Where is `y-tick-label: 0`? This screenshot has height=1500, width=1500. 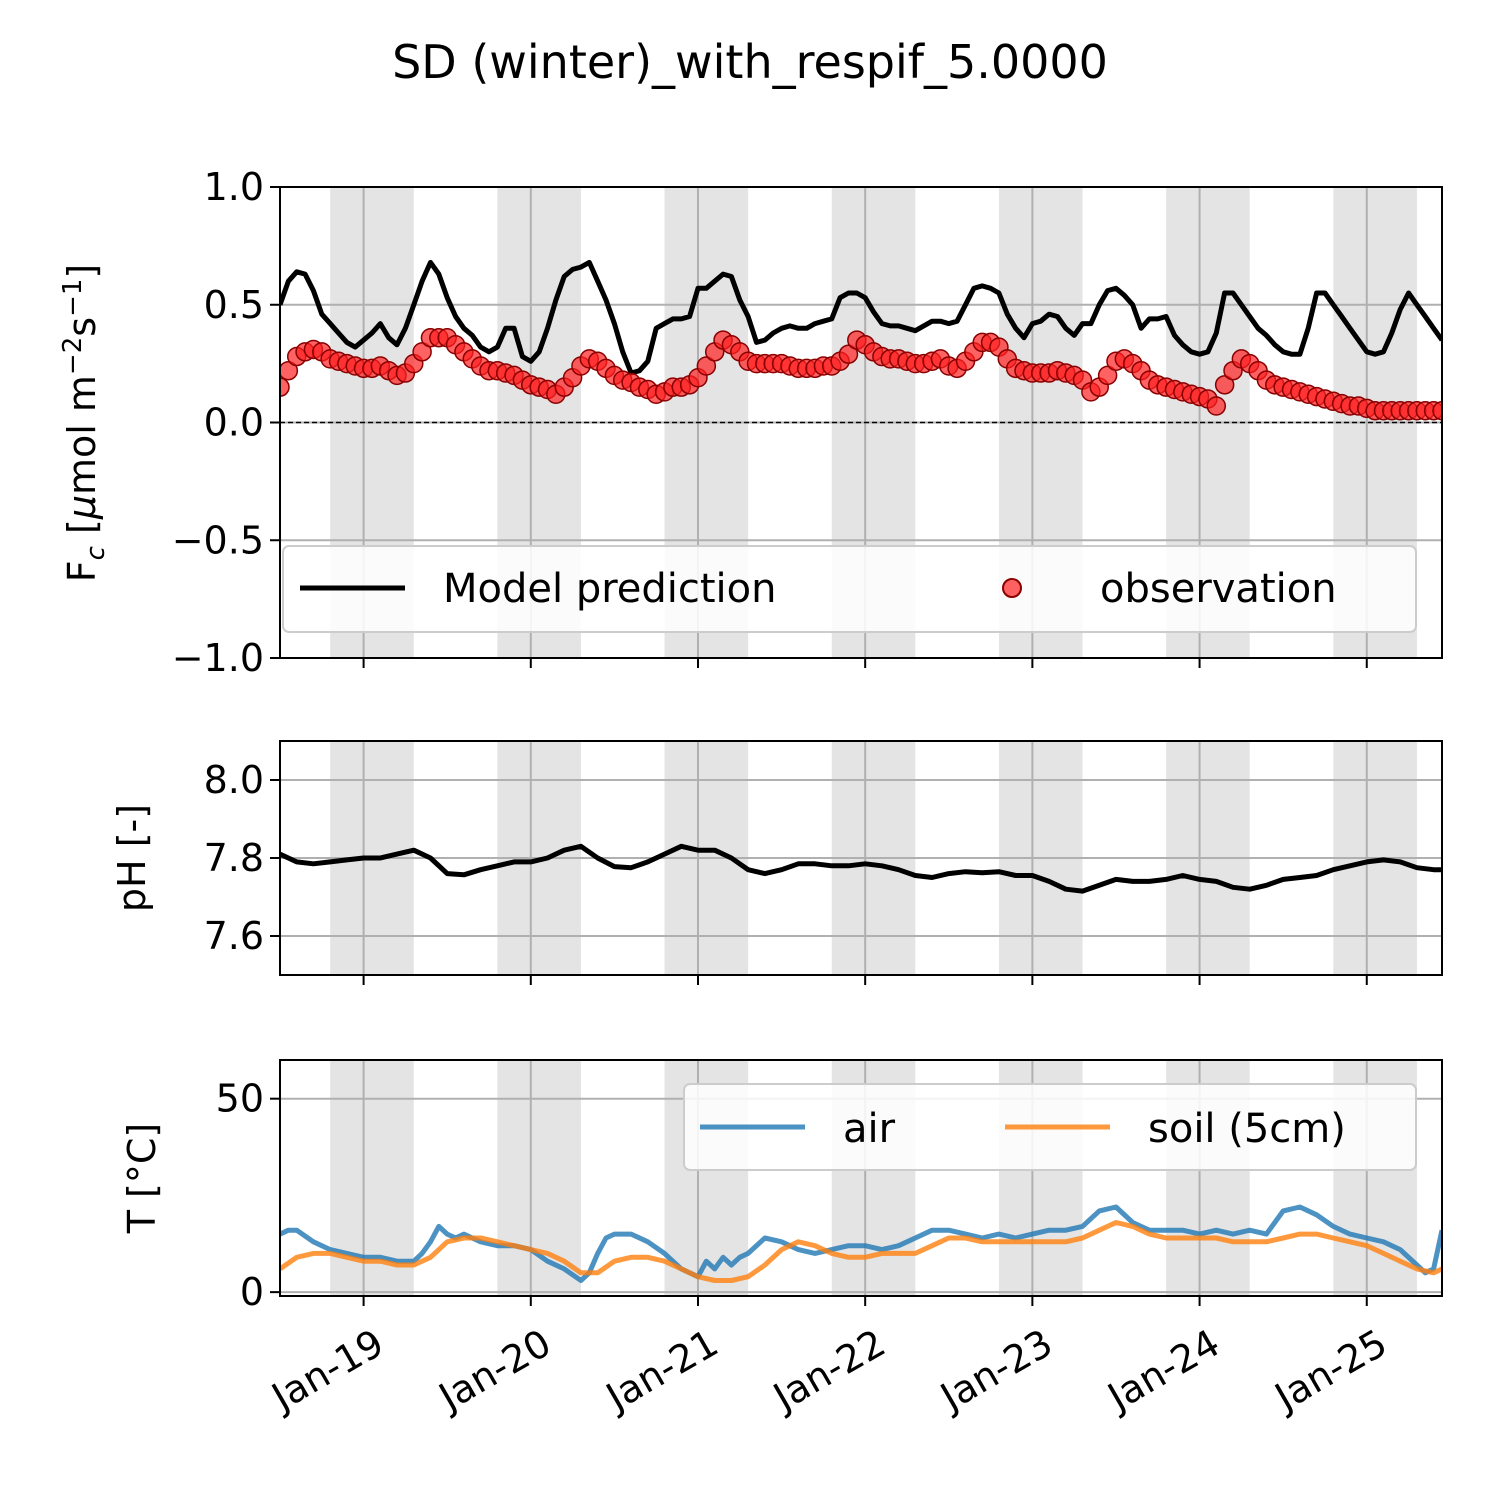 y-tick-label: 0 is located at coordinates (252, 1292).